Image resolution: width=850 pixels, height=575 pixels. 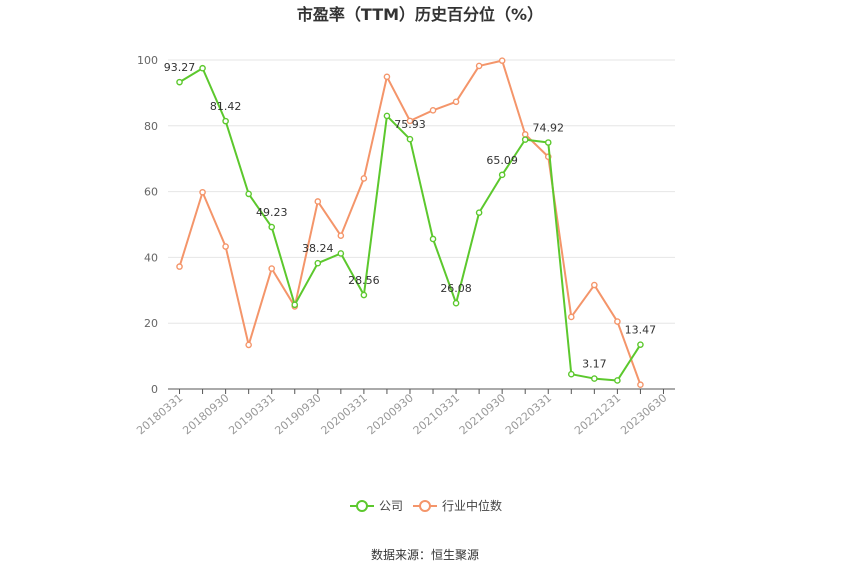 I want to click on x-tick-label: 20190331, so click(x=251, y=414).